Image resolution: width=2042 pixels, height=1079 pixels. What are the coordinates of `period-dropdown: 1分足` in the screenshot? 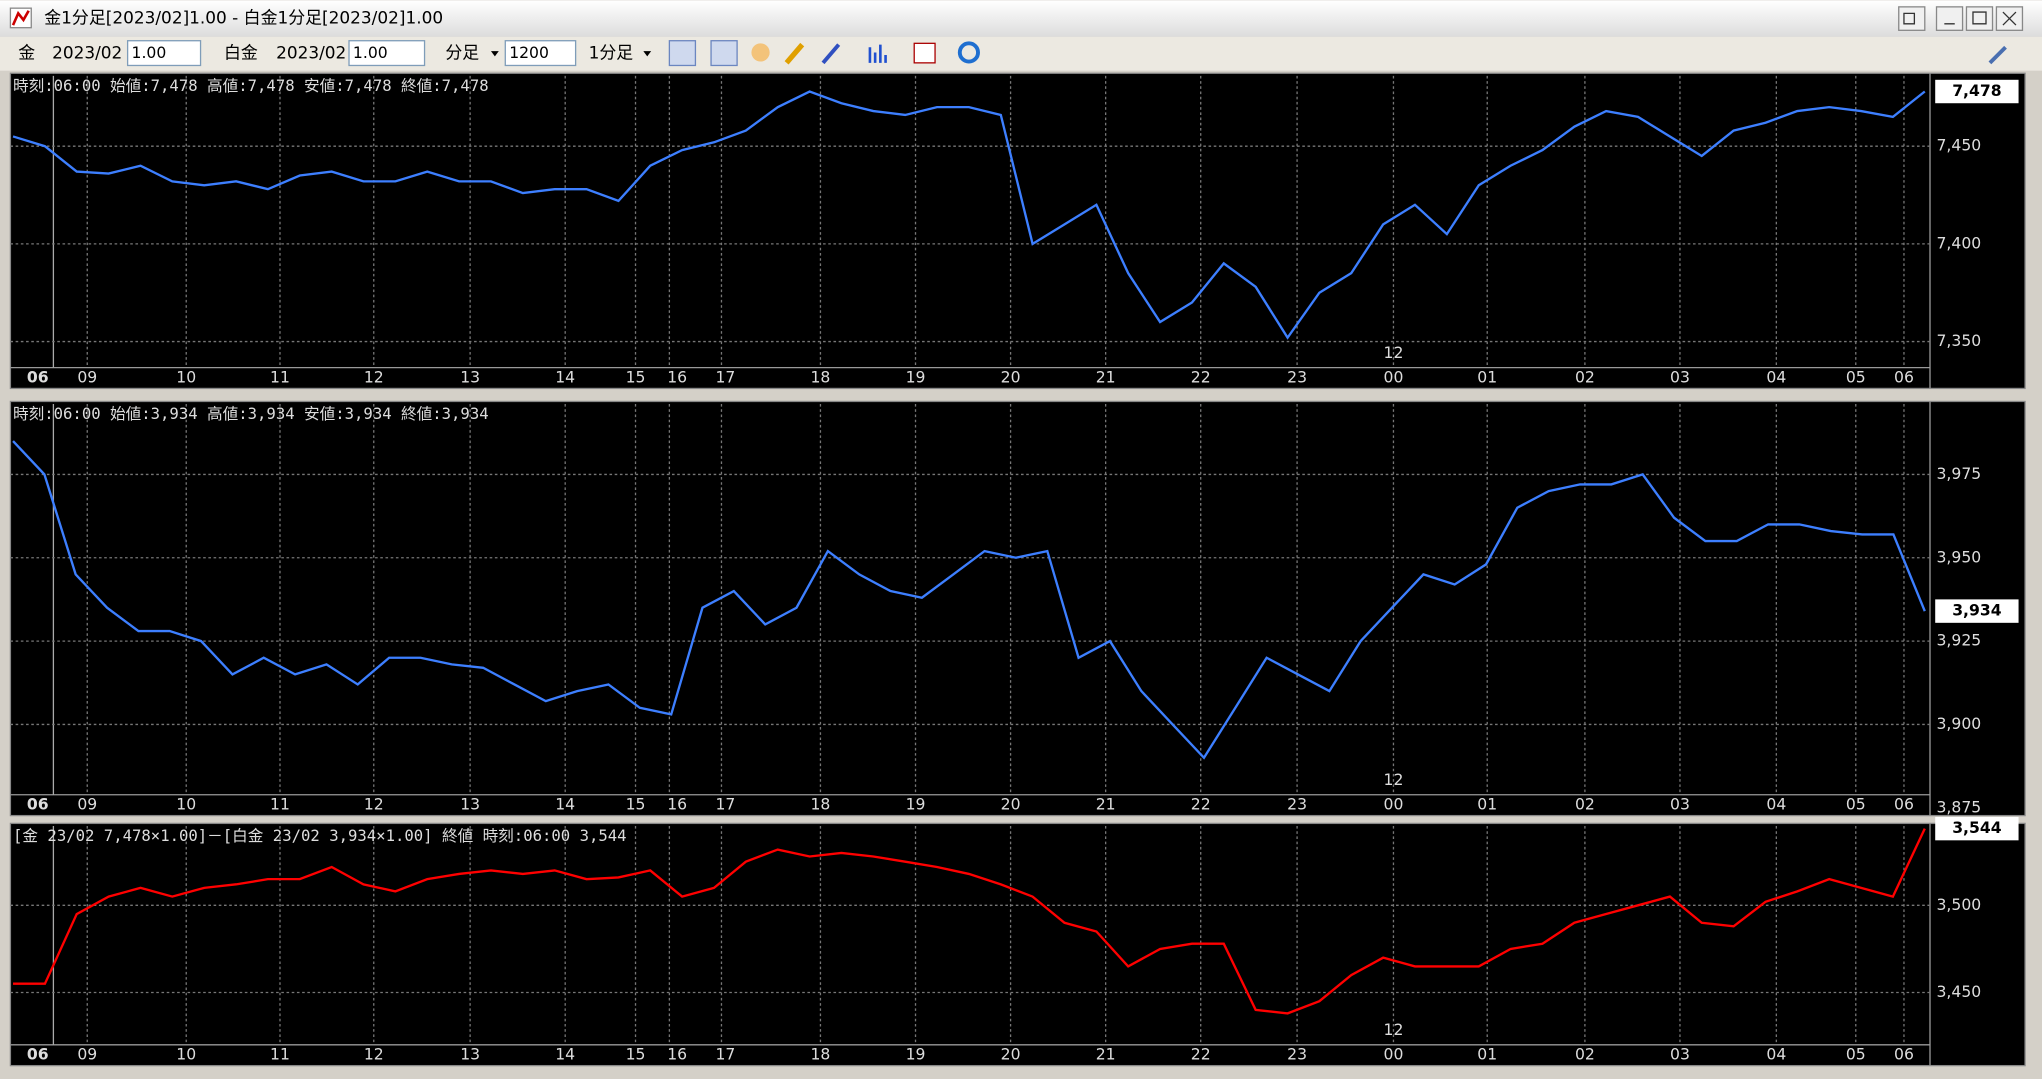 It's located at (611, 53).